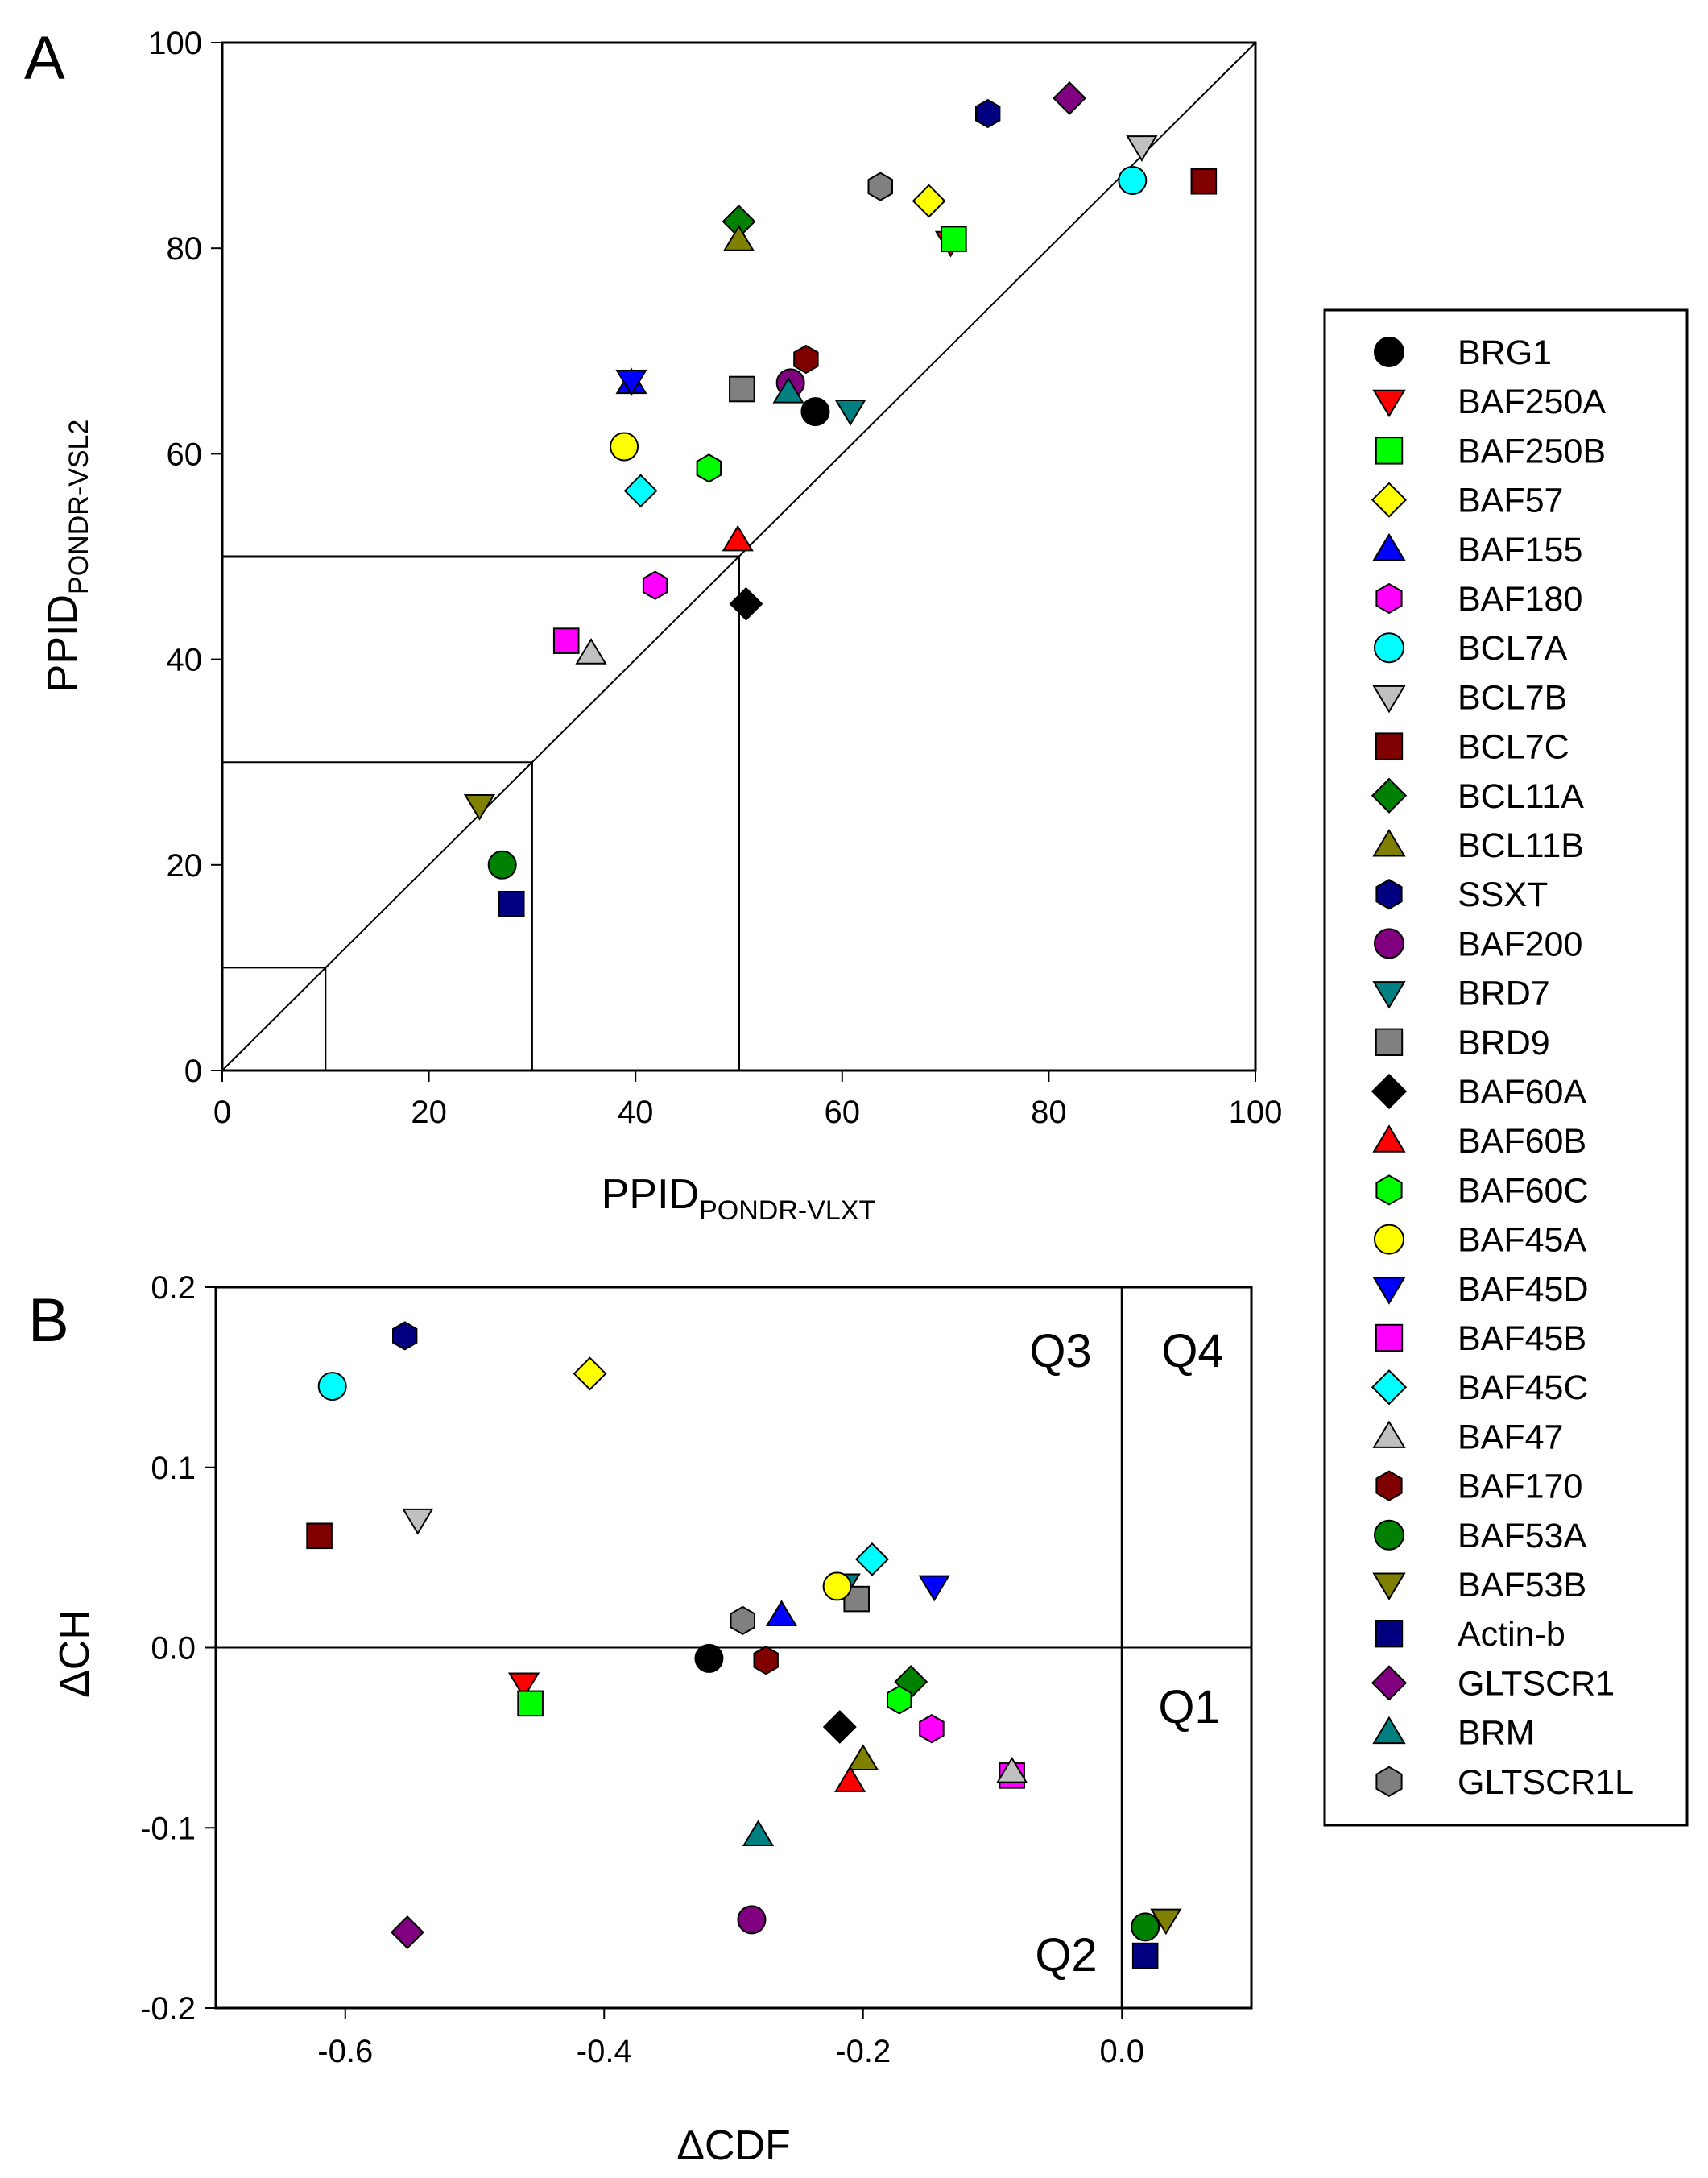 The width and height of the screenshot is (1708, 2178). What do you see at coordinates (1389, 1138) in the screenshot?
I see `legend-marker-baf60b` at bounding box center [1389, 1138].